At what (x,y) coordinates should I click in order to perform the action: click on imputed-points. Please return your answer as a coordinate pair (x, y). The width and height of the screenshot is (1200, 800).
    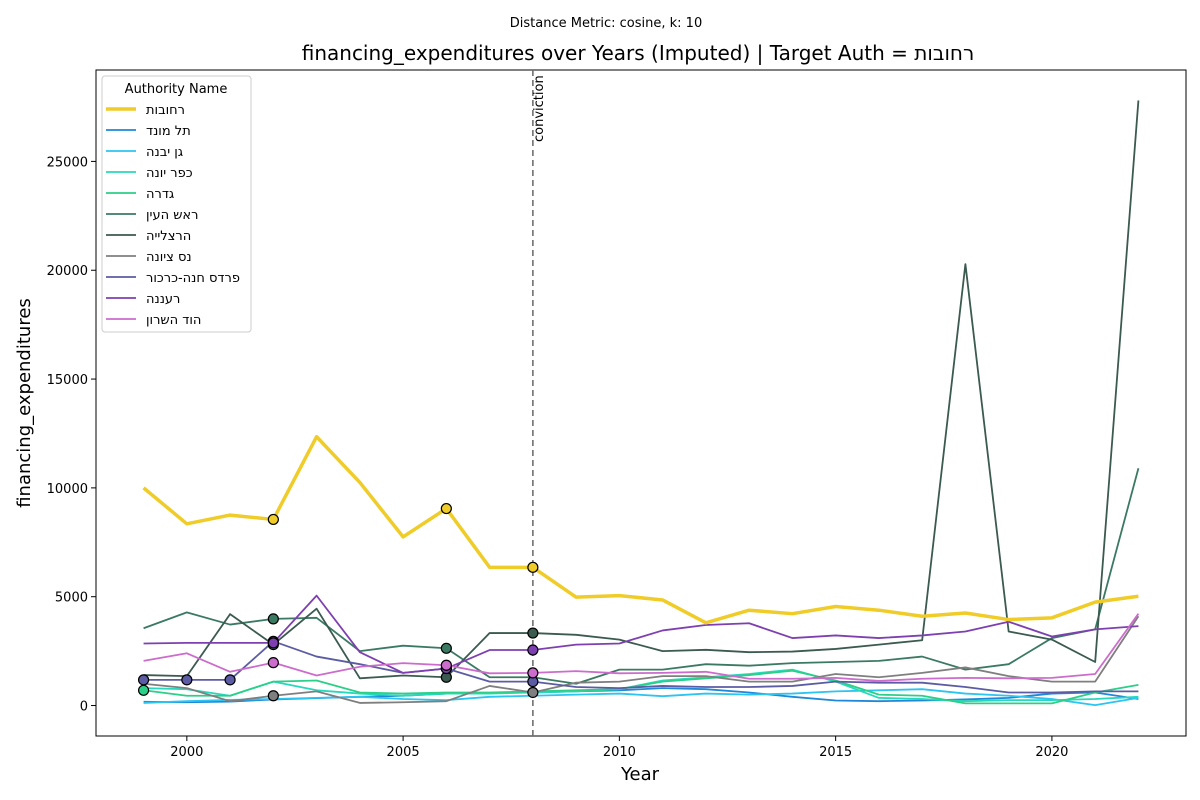
    Looking at the image, I should click on (338, 602).